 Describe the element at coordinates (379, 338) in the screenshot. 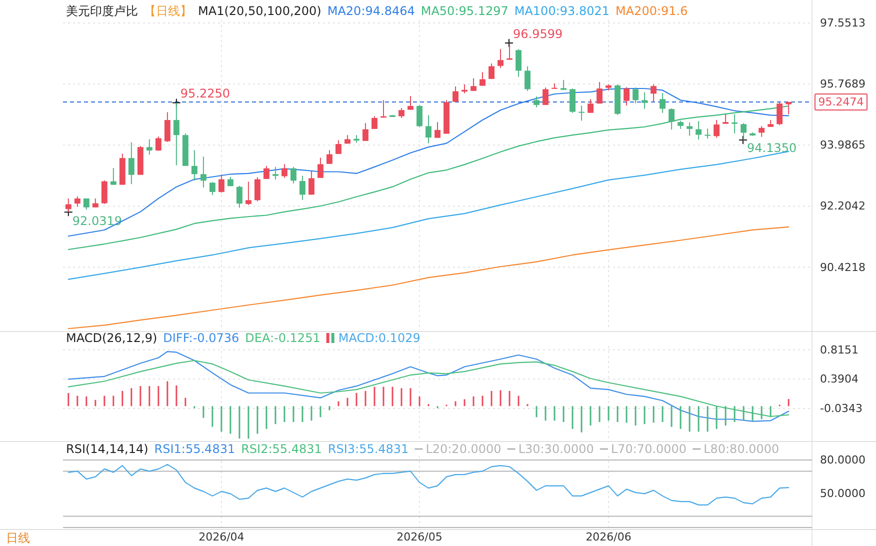

I see `legend-label: MACD:0.1029` at that location.